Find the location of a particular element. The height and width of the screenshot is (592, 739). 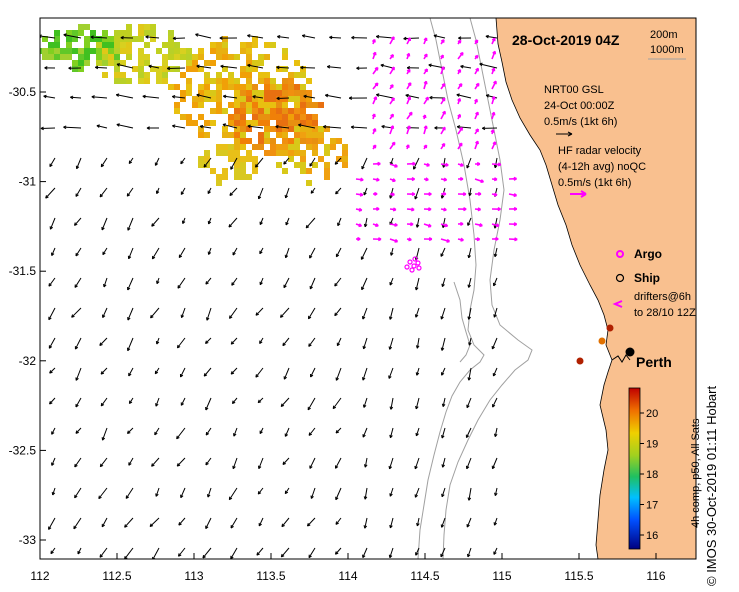

argo-legend-icon is located at coordinates (620, 254).